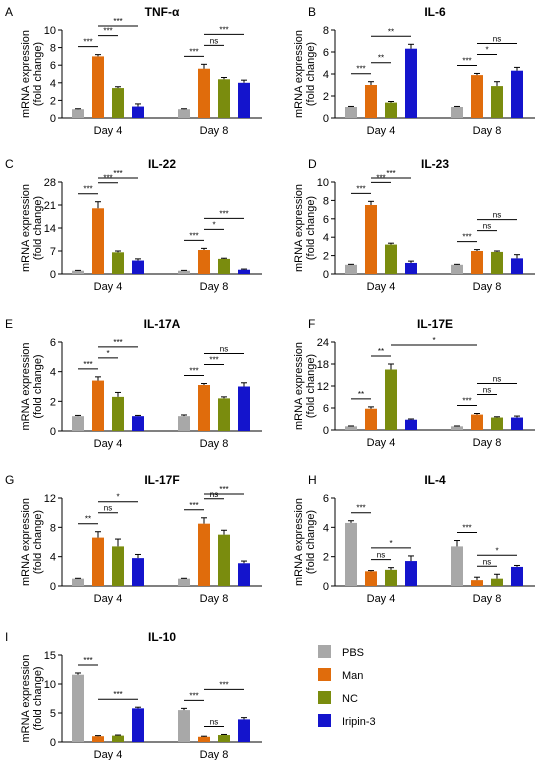  I want to click on panel-letter: E, so click(9, 324).